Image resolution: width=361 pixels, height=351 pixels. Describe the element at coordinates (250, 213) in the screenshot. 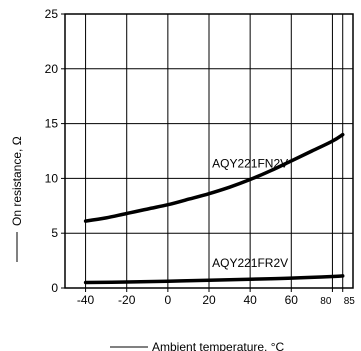

I see `series-labels: AQY221FN2V AQY221FR2V` at that location.